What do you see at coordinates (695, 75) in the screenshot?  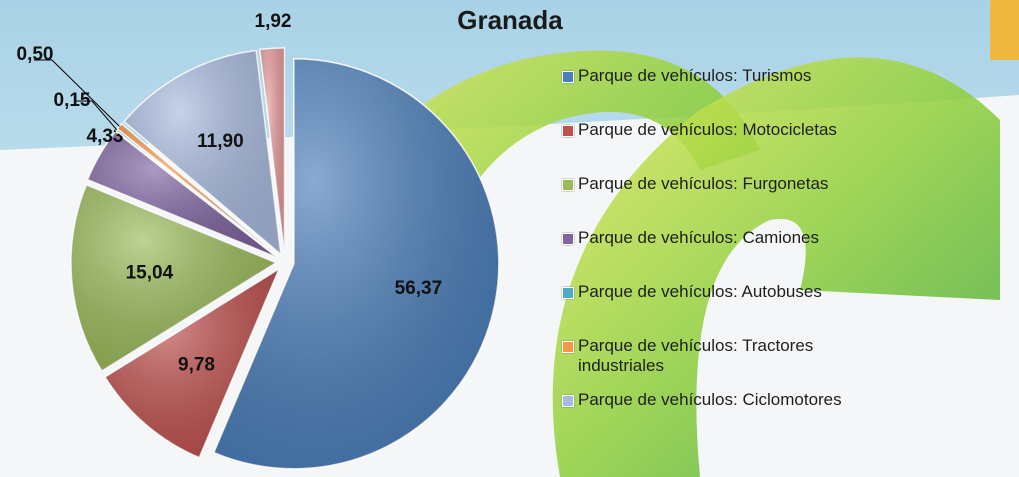 I see `legend-label: Parque de vehículos: Turismos` at bounding box center [695, 75].